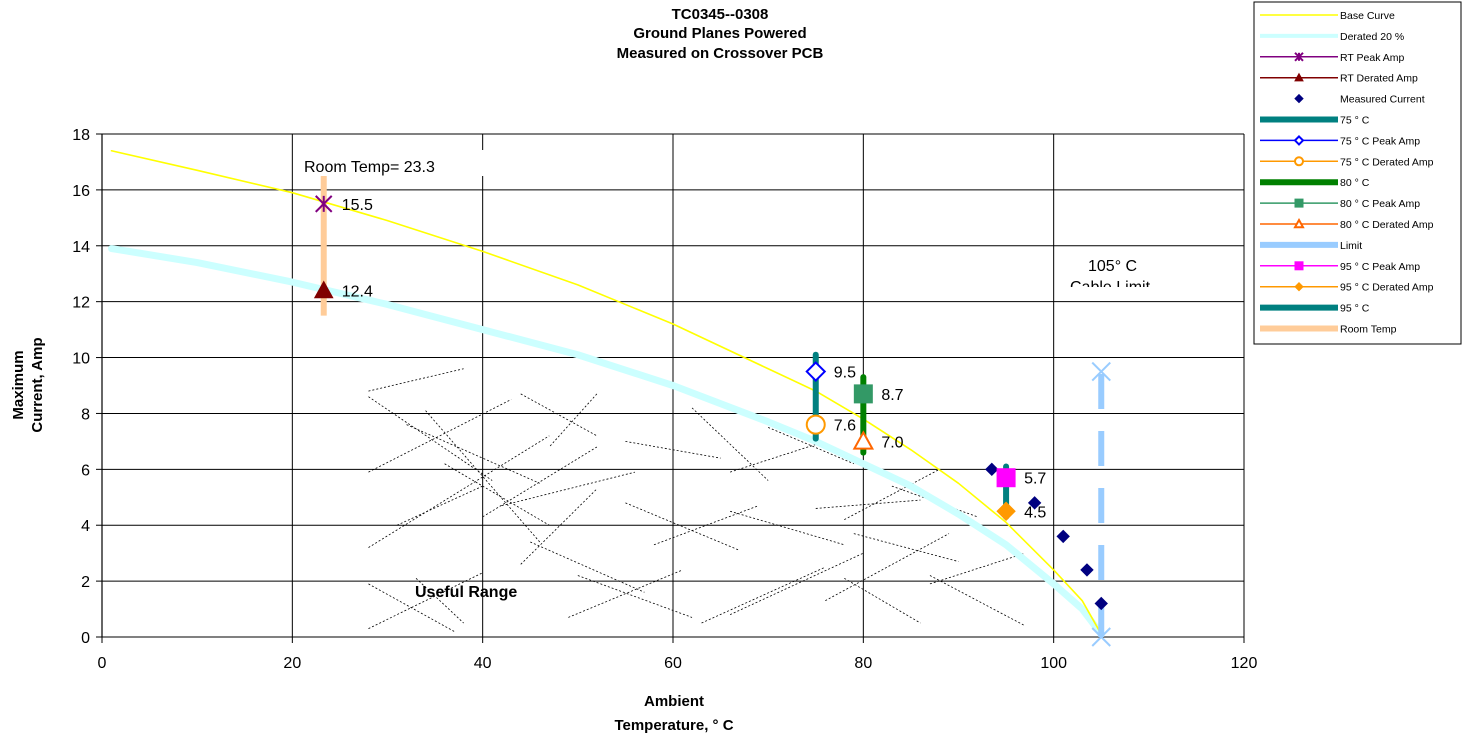 Image resolution: width=1465 pixels, height=740 pixels. I want to click on data-label: 4.5, so click(1035, 512).